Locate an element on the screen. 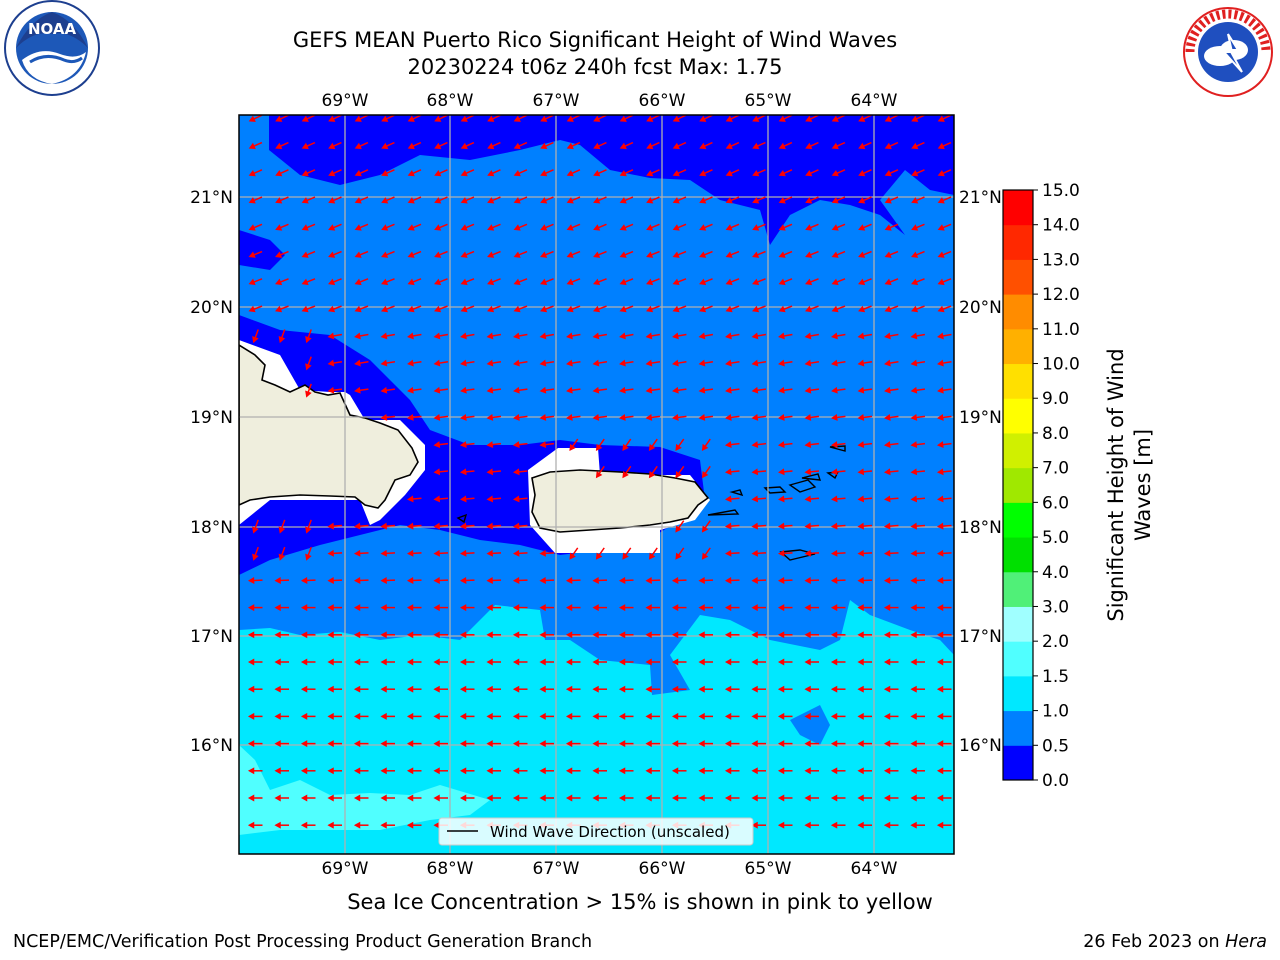  lon-label-top: 64°W is located at coordinates (874, 101).